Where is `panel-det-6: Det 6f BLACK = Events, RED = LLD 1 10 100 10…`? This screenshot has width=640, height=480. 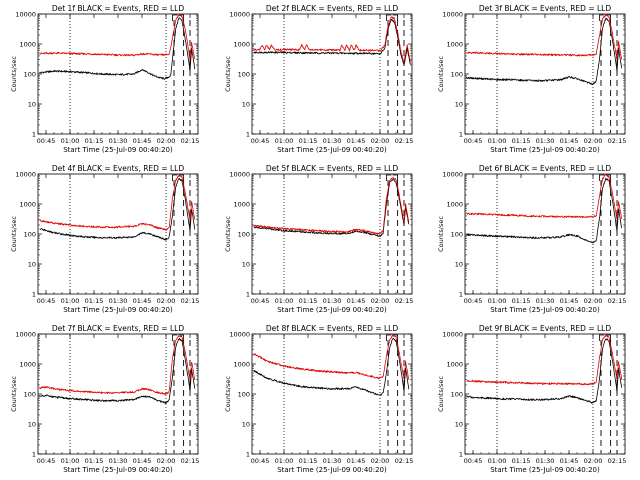
panel-det-6: Det 6f BLACK = Events, RED = LLD 1 10 100 10… is located at coordinates (531, 239).